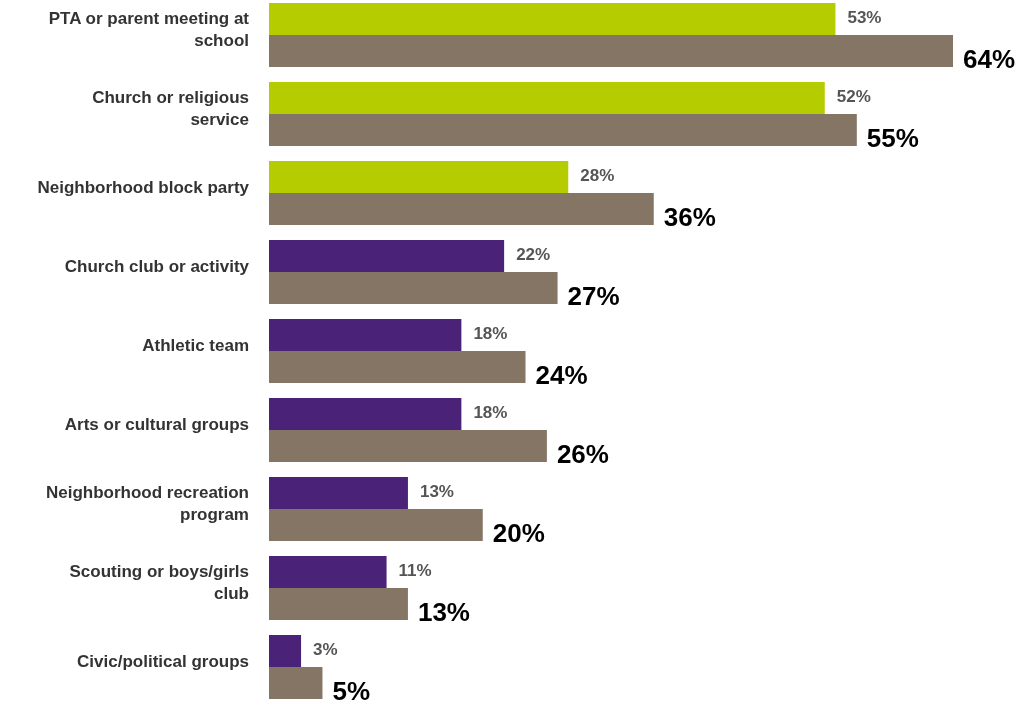 The width and height of the screenshot is (1032, 702). What do you see at coordinates (864, 18) in the screenshot?
I see `data-label: 53%` at bounding box center [864, 18].